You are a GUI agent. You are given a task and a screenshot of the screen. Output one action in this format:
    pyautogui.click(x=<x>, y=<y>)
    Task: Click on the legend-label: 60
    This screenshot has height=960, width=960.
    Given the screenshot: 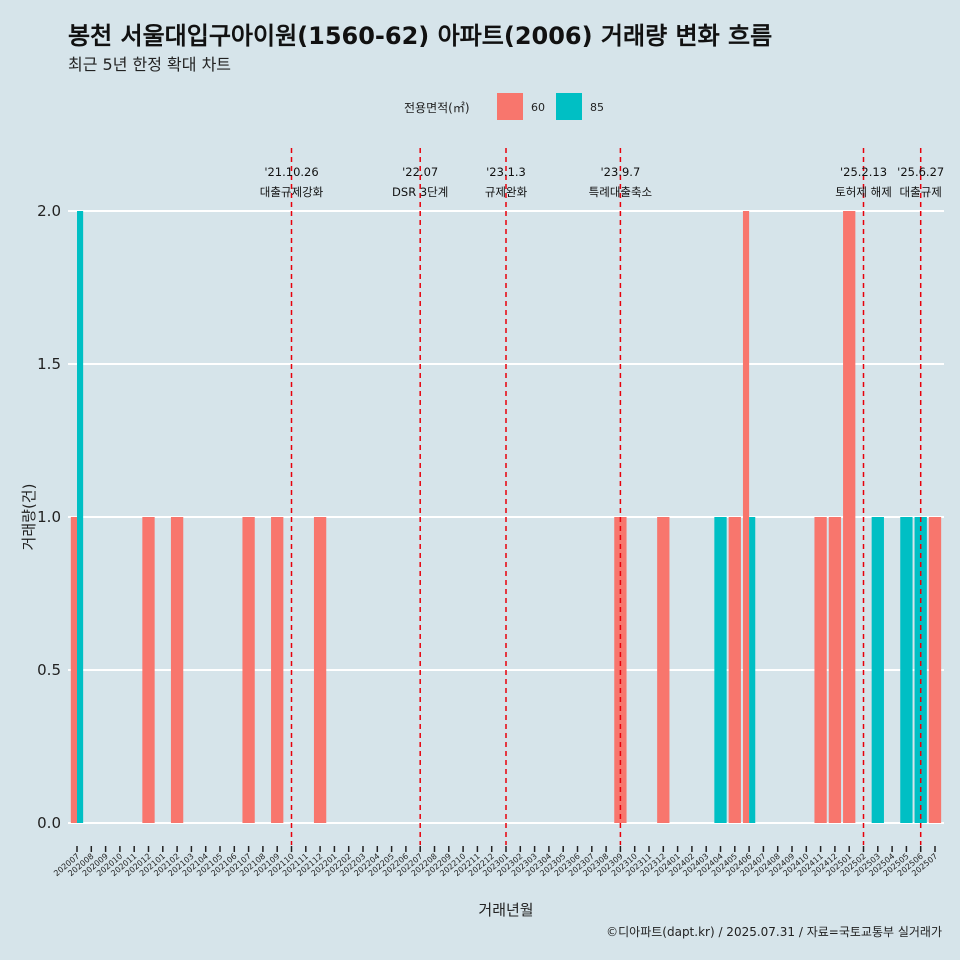 What is the action you would take?
    pyautogui.click(x=538, y=107)
    